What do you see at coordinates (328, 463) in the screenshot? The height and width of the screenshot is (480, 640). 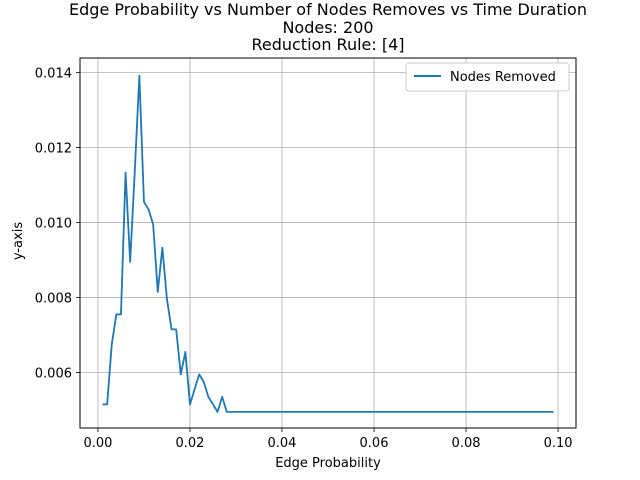 I see `x-axis-label: Edge Probability` at bounding box center [328, 463].